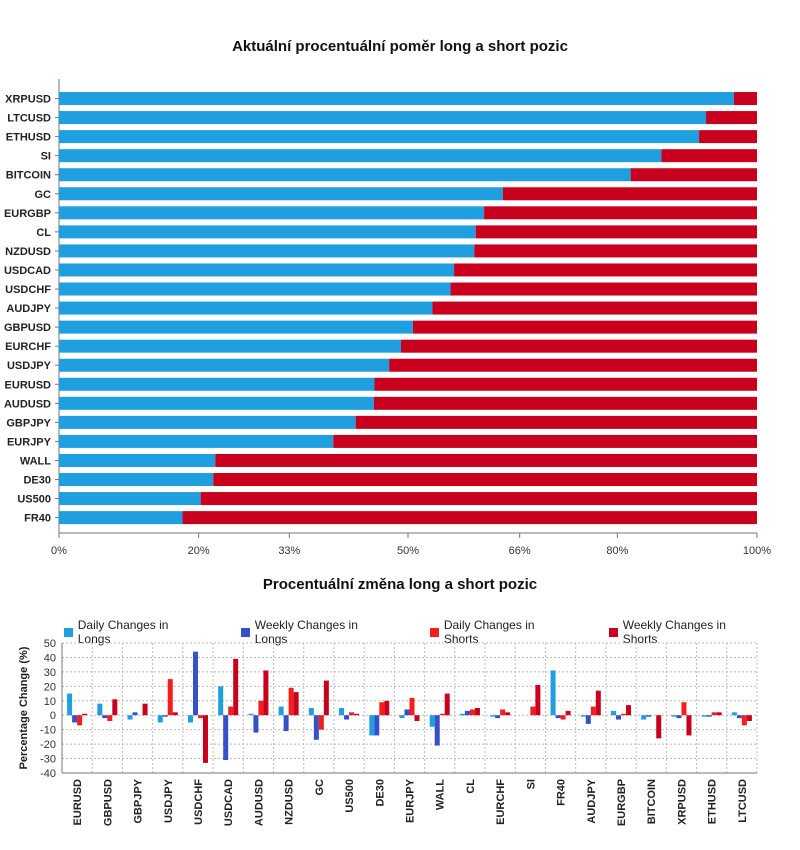  Describe the element at coordinates (48, 745) in the screenshot. I see `chart2-ytick-label: -20` at that location.